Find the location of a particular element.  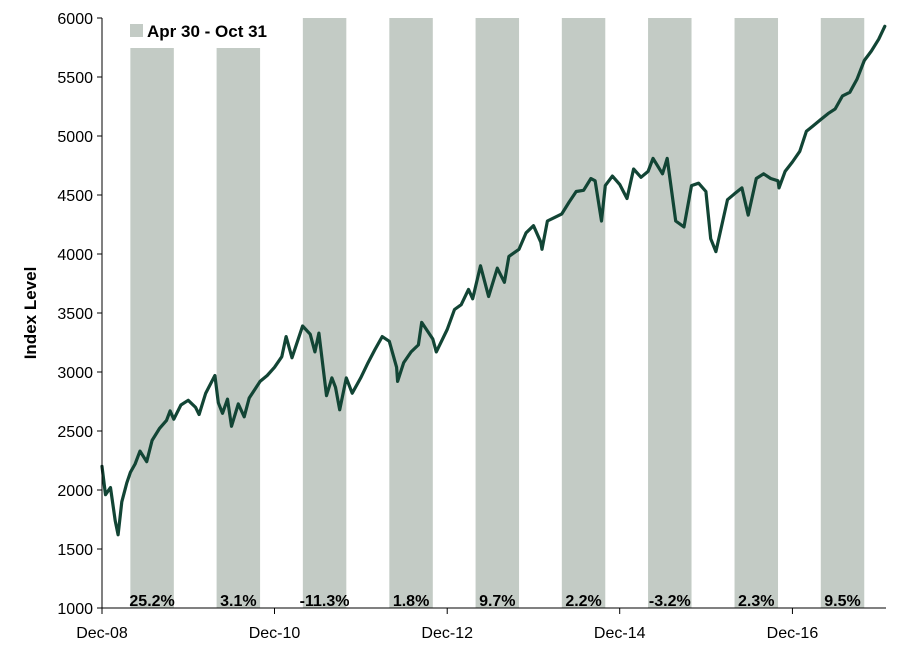

legend: Apr 30 - Oct 31 is located at coordinates (198, 31).